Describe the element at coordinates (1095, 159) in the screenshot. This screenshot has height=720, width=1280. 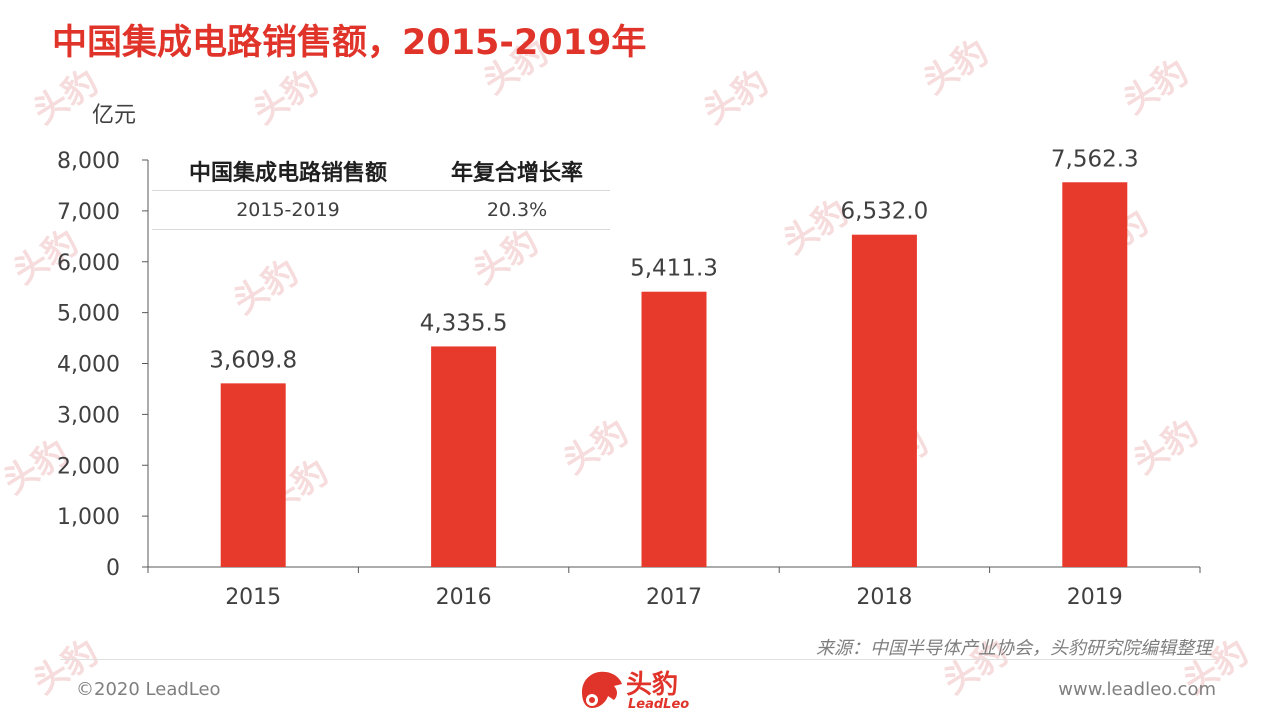
I see `data-label: 7,562.3` at that location.